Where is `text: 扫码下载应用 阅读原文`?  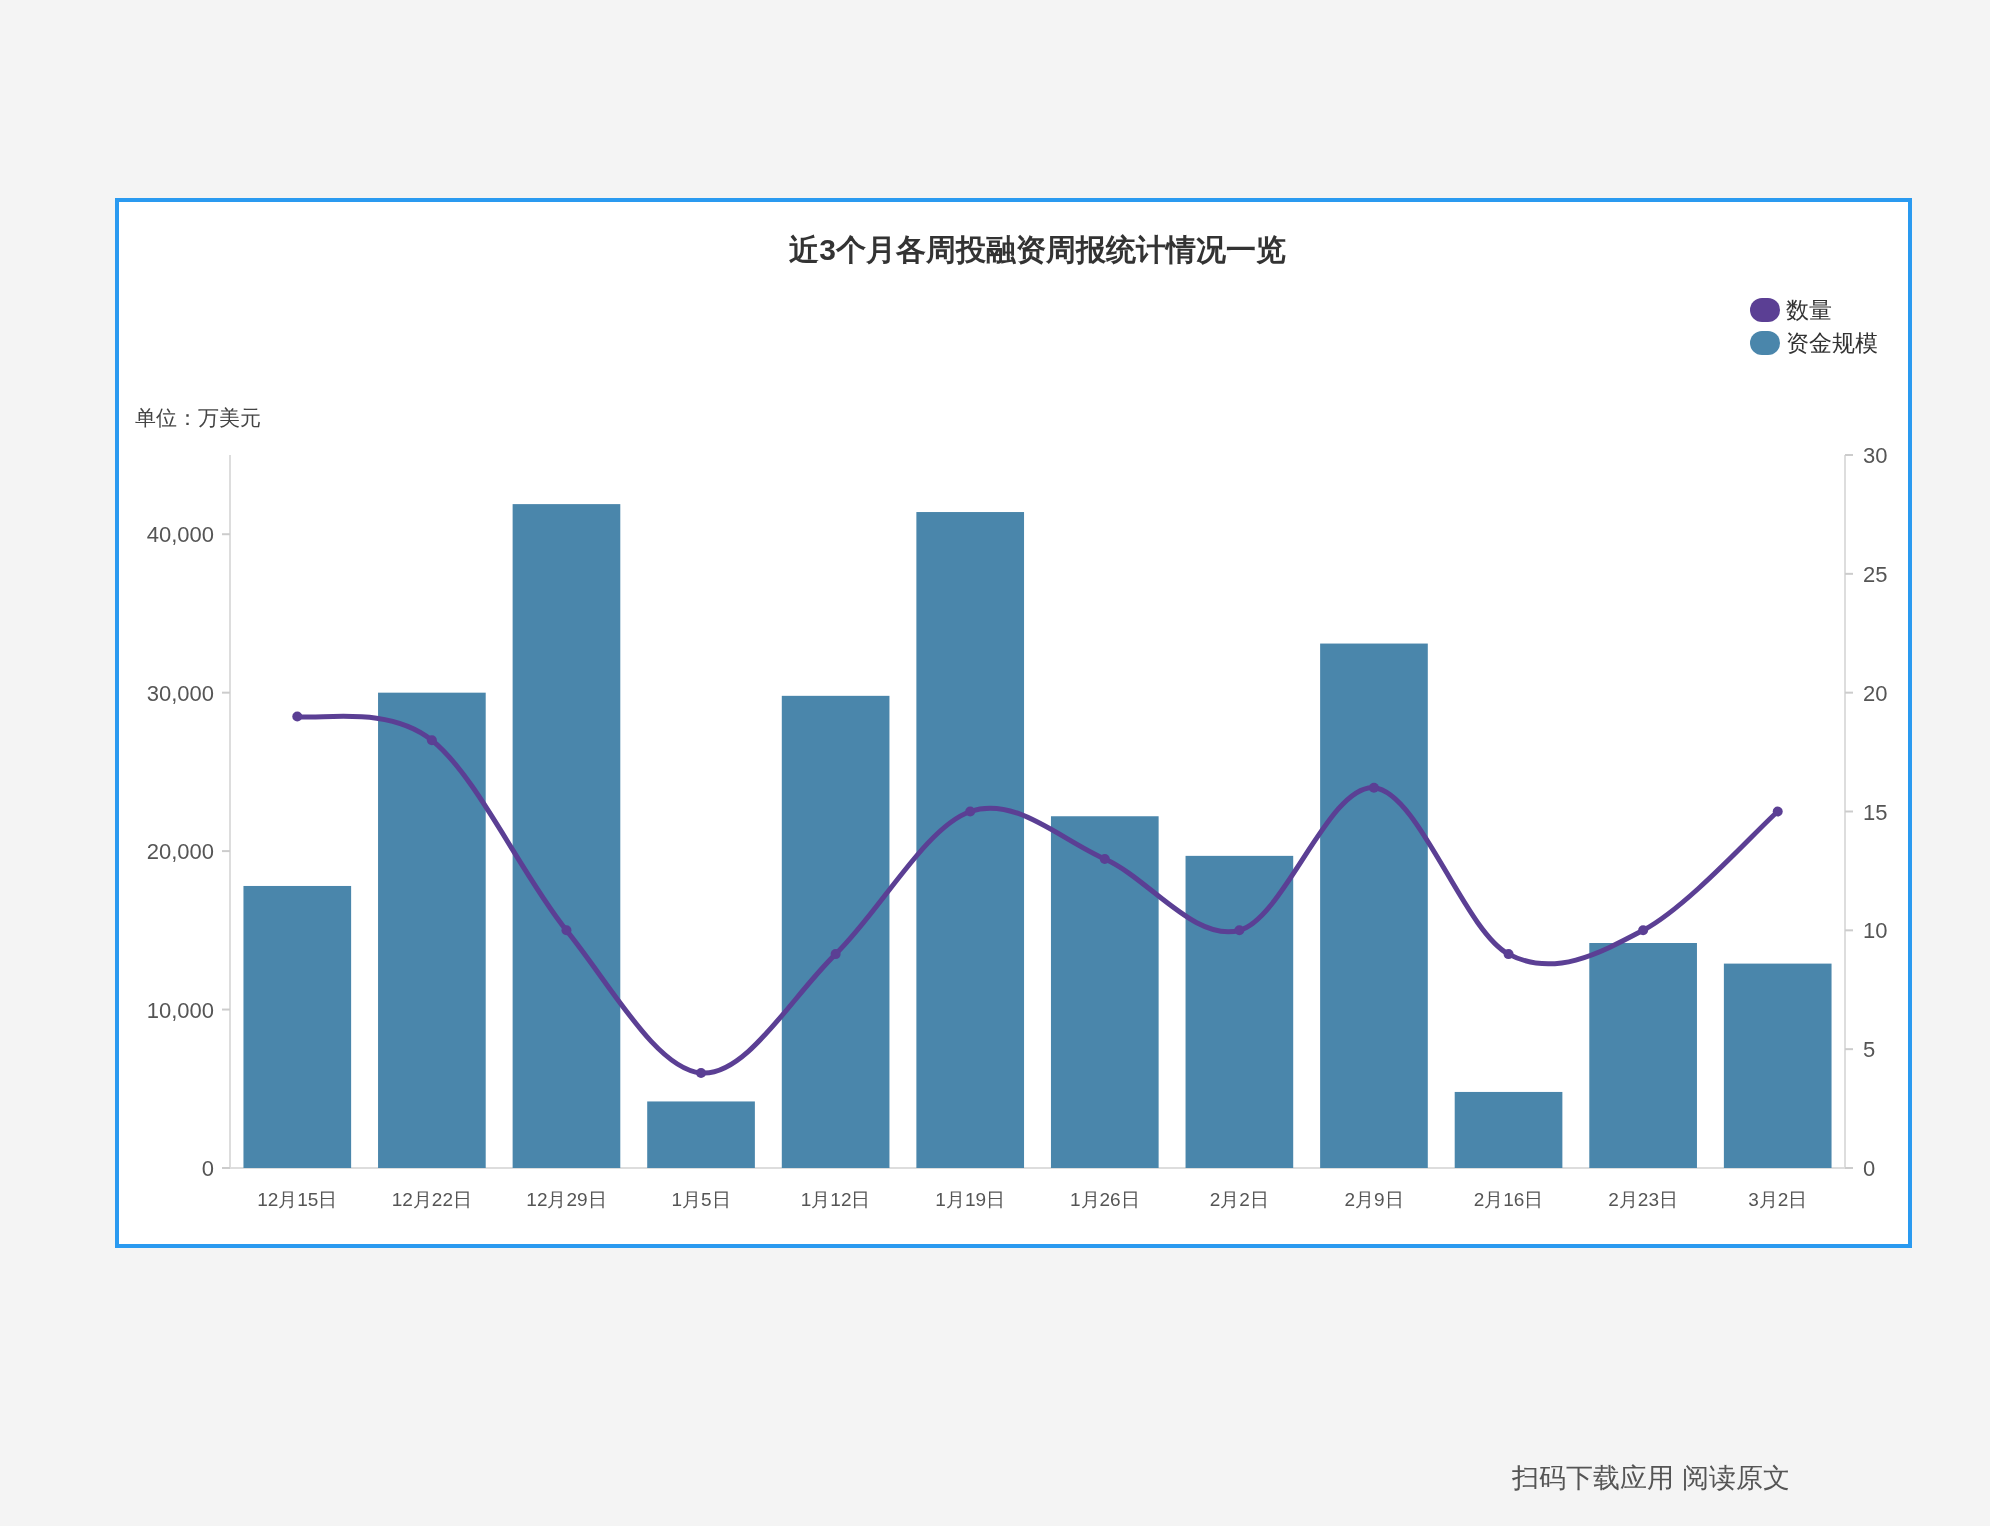
text: 扫码下载应用 阅读原文 is located at coordinates (1650, 1478).